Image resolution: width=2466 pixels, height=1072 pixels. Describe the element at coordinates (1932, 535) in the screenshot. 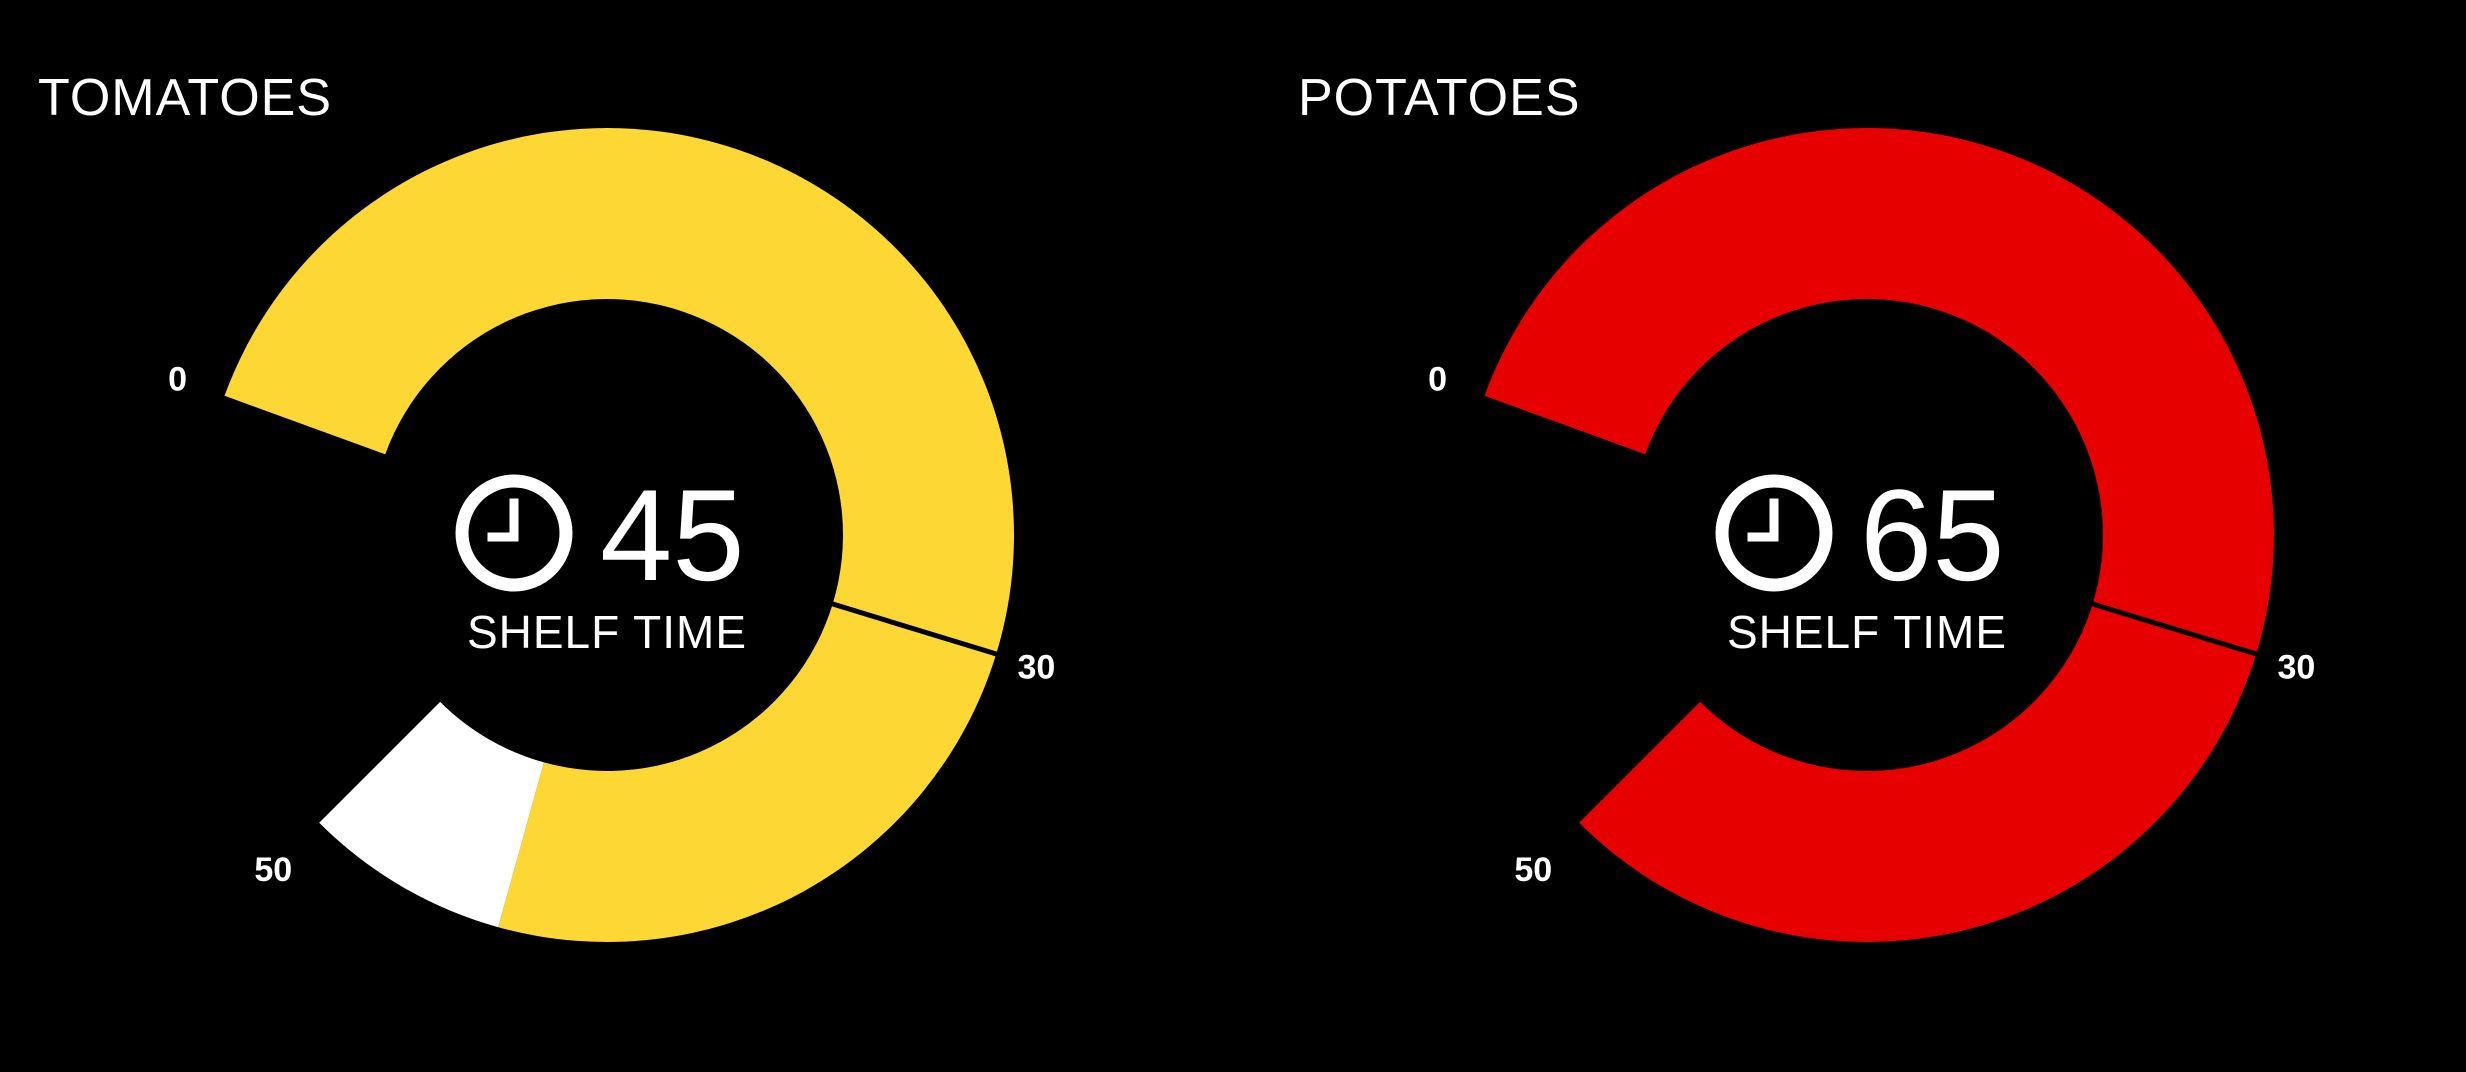

I see `gauge-value: 65` at that location.